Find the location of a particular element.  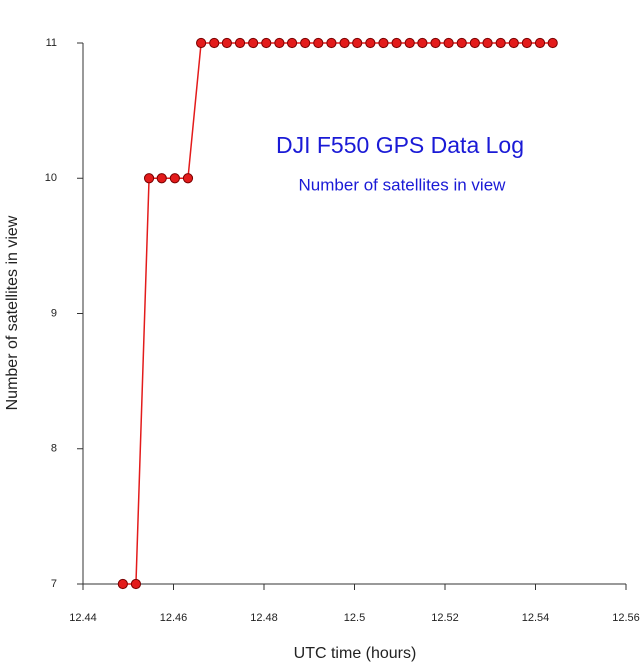

x-tick-label: 12.54 is located at coordinates (536, 618).